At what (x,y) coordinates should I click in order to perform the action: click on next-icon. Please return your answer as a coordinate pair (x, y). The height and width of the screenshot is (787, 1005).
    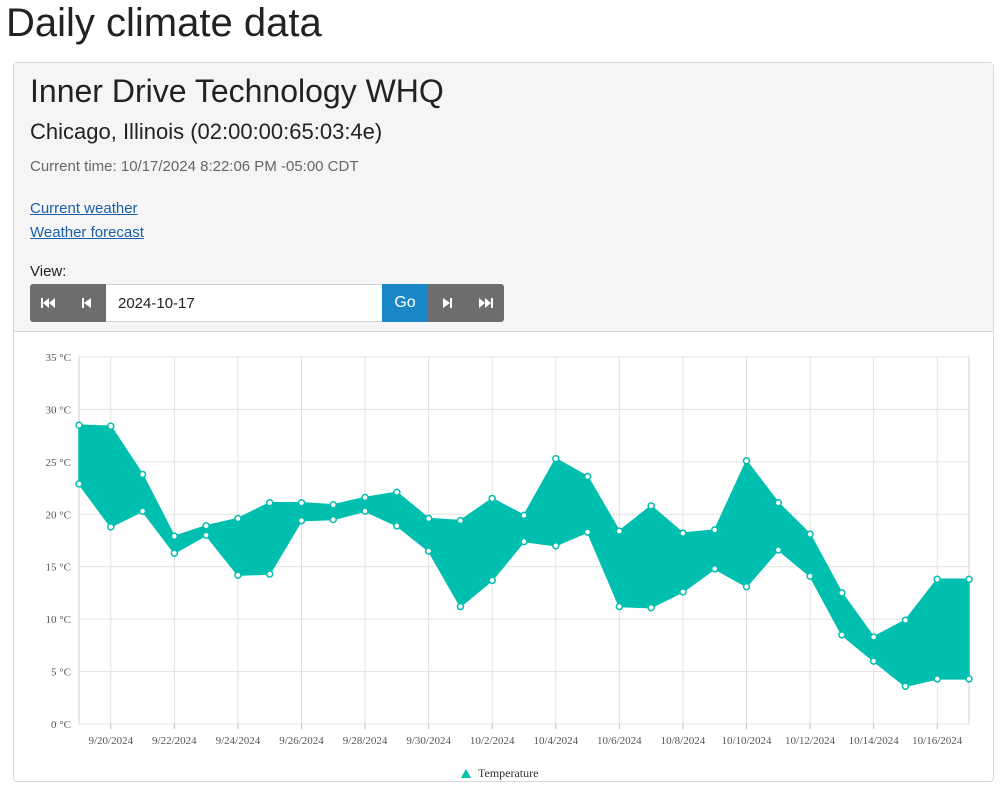
    Looking at the image, I should click on (447, 303).